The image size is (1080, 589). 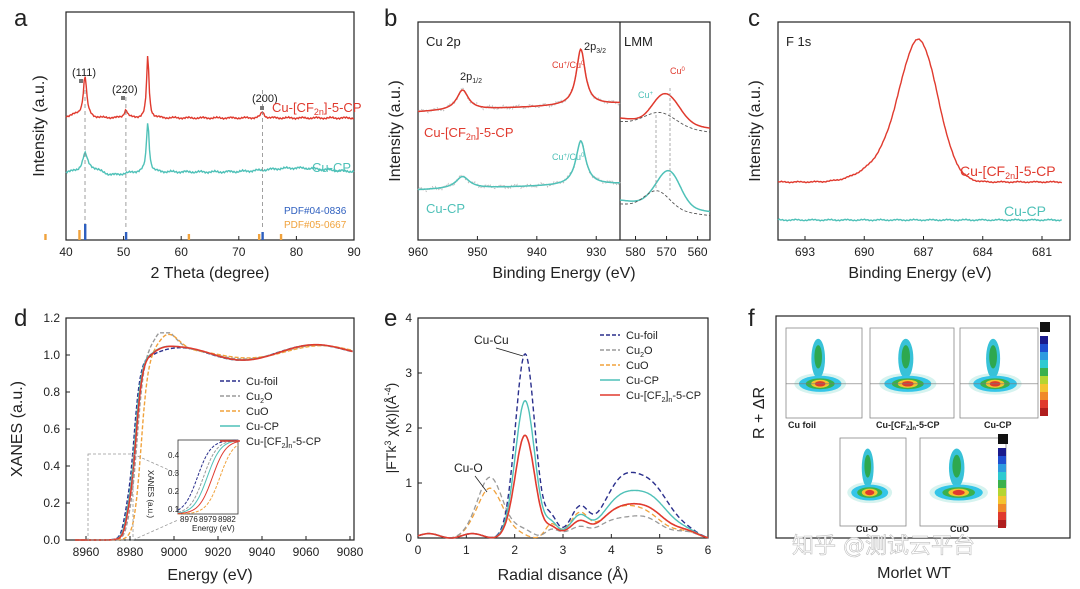 I want to click on e-xtick-label-4: 4, so click(x=611, y=550).